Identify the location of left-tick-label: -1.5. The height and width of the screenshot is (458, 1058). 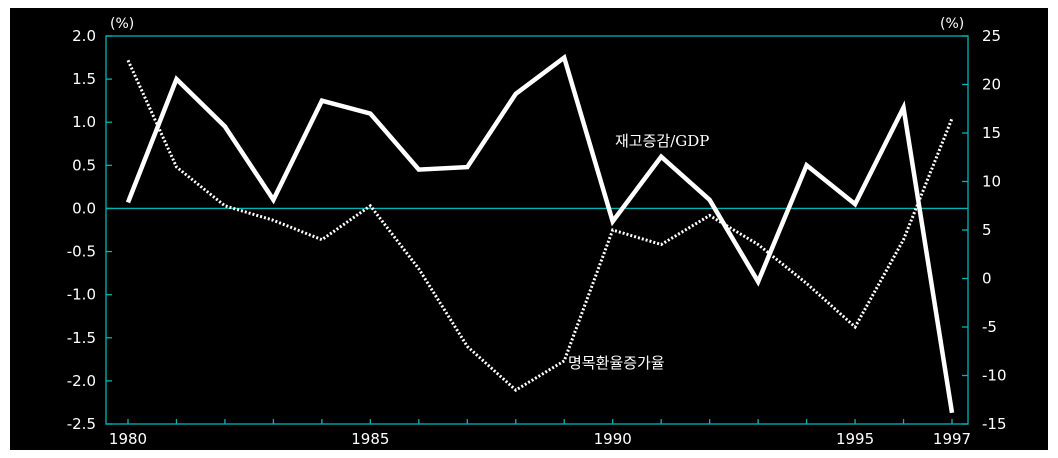
(81, 338).